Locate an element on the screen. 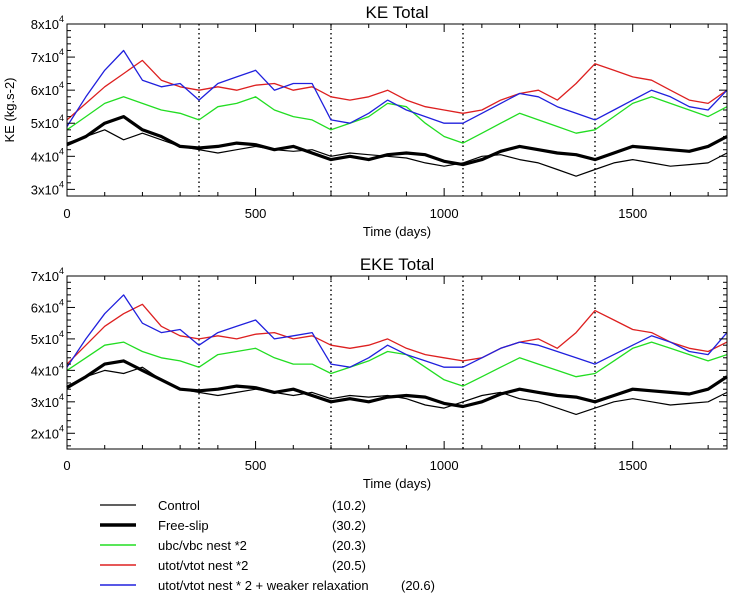 The image size is (734, 597). legend-label-2: ubc/vbc nest *2 is located at coordinates (202, 545).